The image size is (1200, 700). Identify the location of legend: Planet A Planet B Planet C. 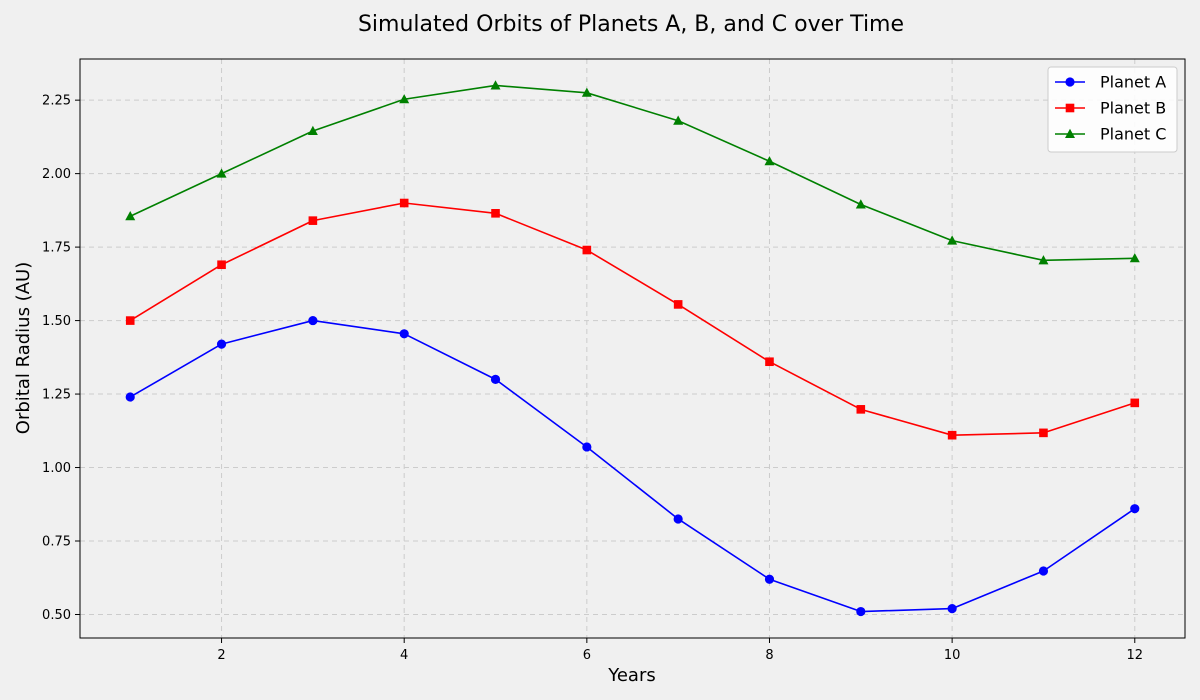
(1112, 109).